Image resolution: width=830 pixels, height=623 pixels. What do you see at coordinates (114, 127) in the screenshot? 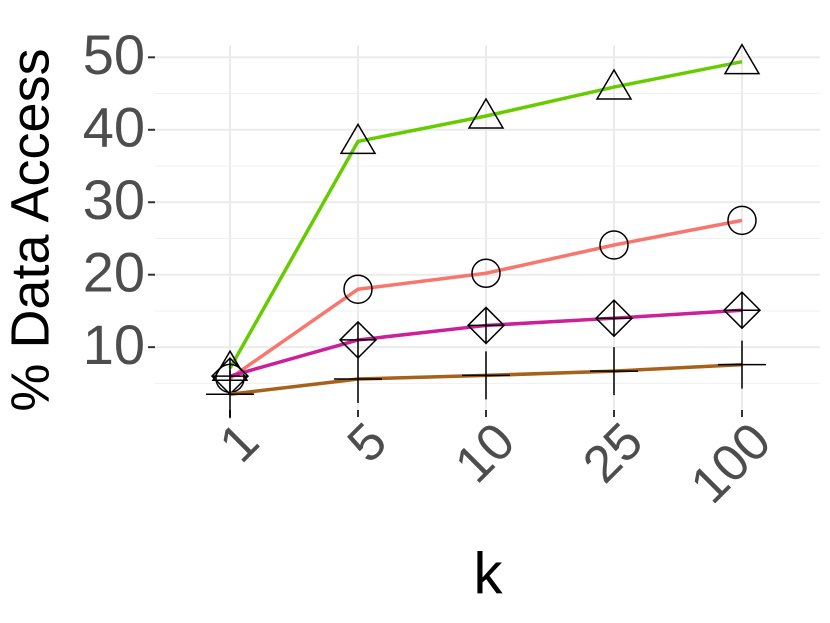
I see `y-tick-label: 40` at bounding box center [114, 127].